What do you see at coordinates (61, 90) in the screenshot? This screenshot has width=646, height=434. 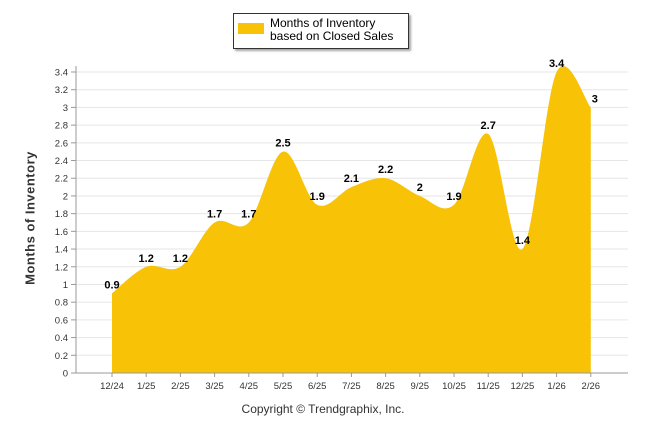 I see `y-tick-label: 3.2` at bounding box center [61, 90].